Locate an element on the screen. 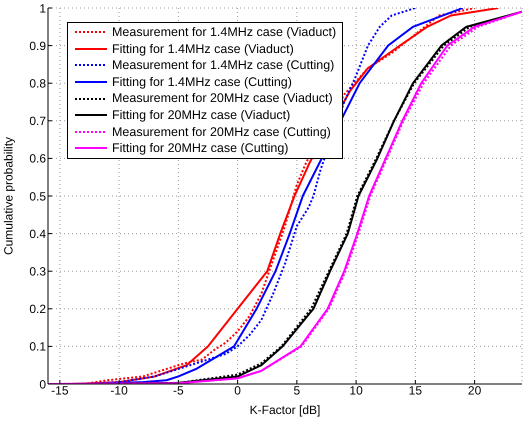 The height and width of the screenshot is (421, 523). y-tick-label: 0.1 is located at coordinates (37, 347).